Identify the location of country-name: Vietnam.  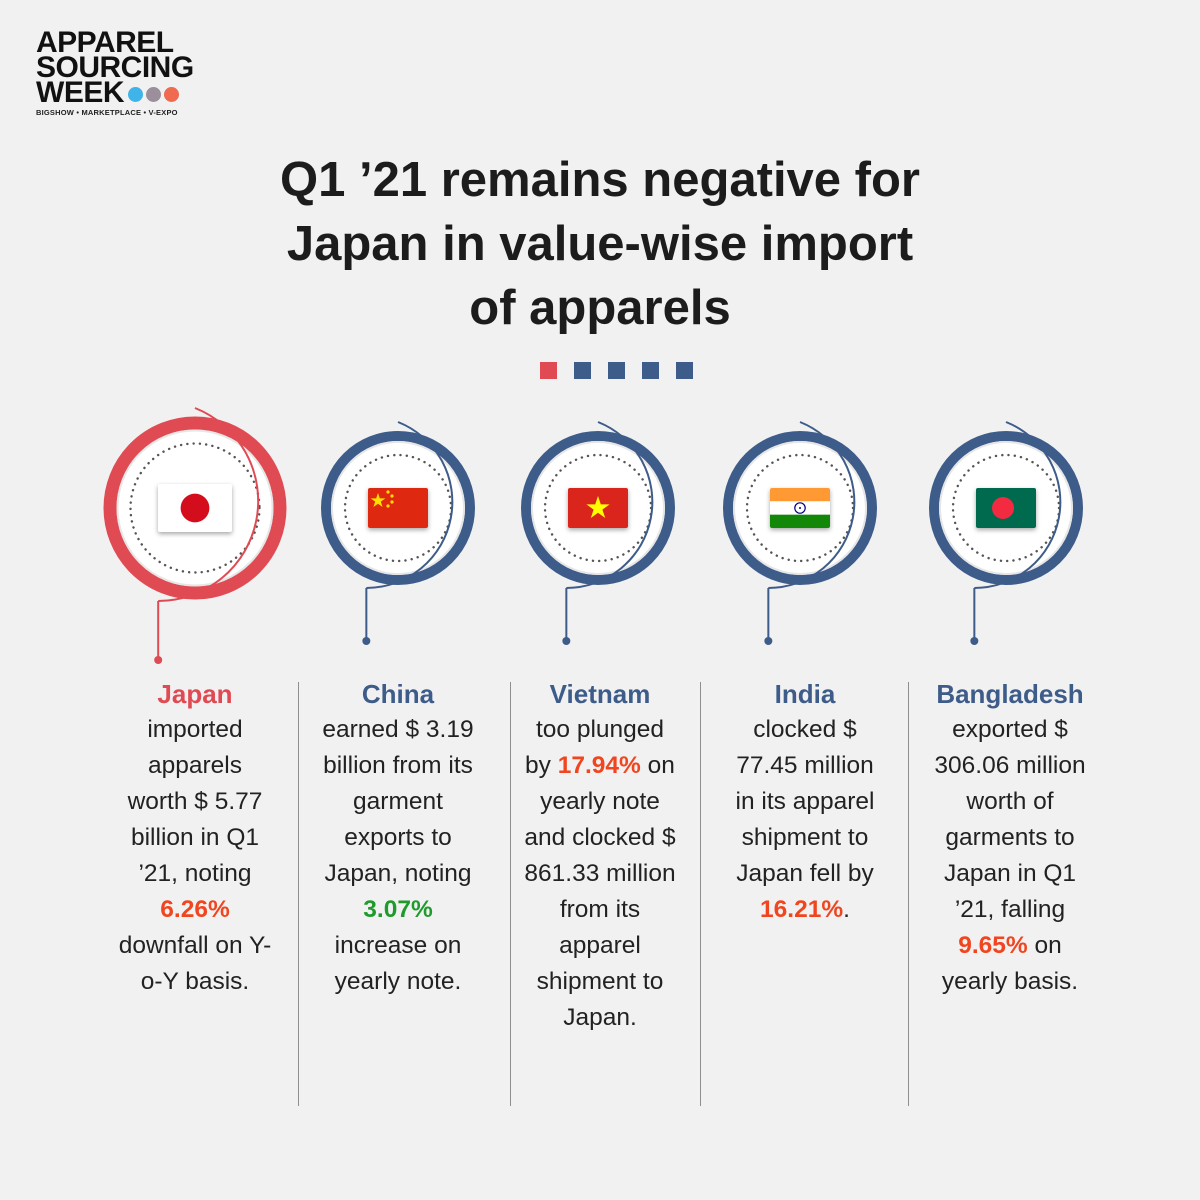
(600, 694).